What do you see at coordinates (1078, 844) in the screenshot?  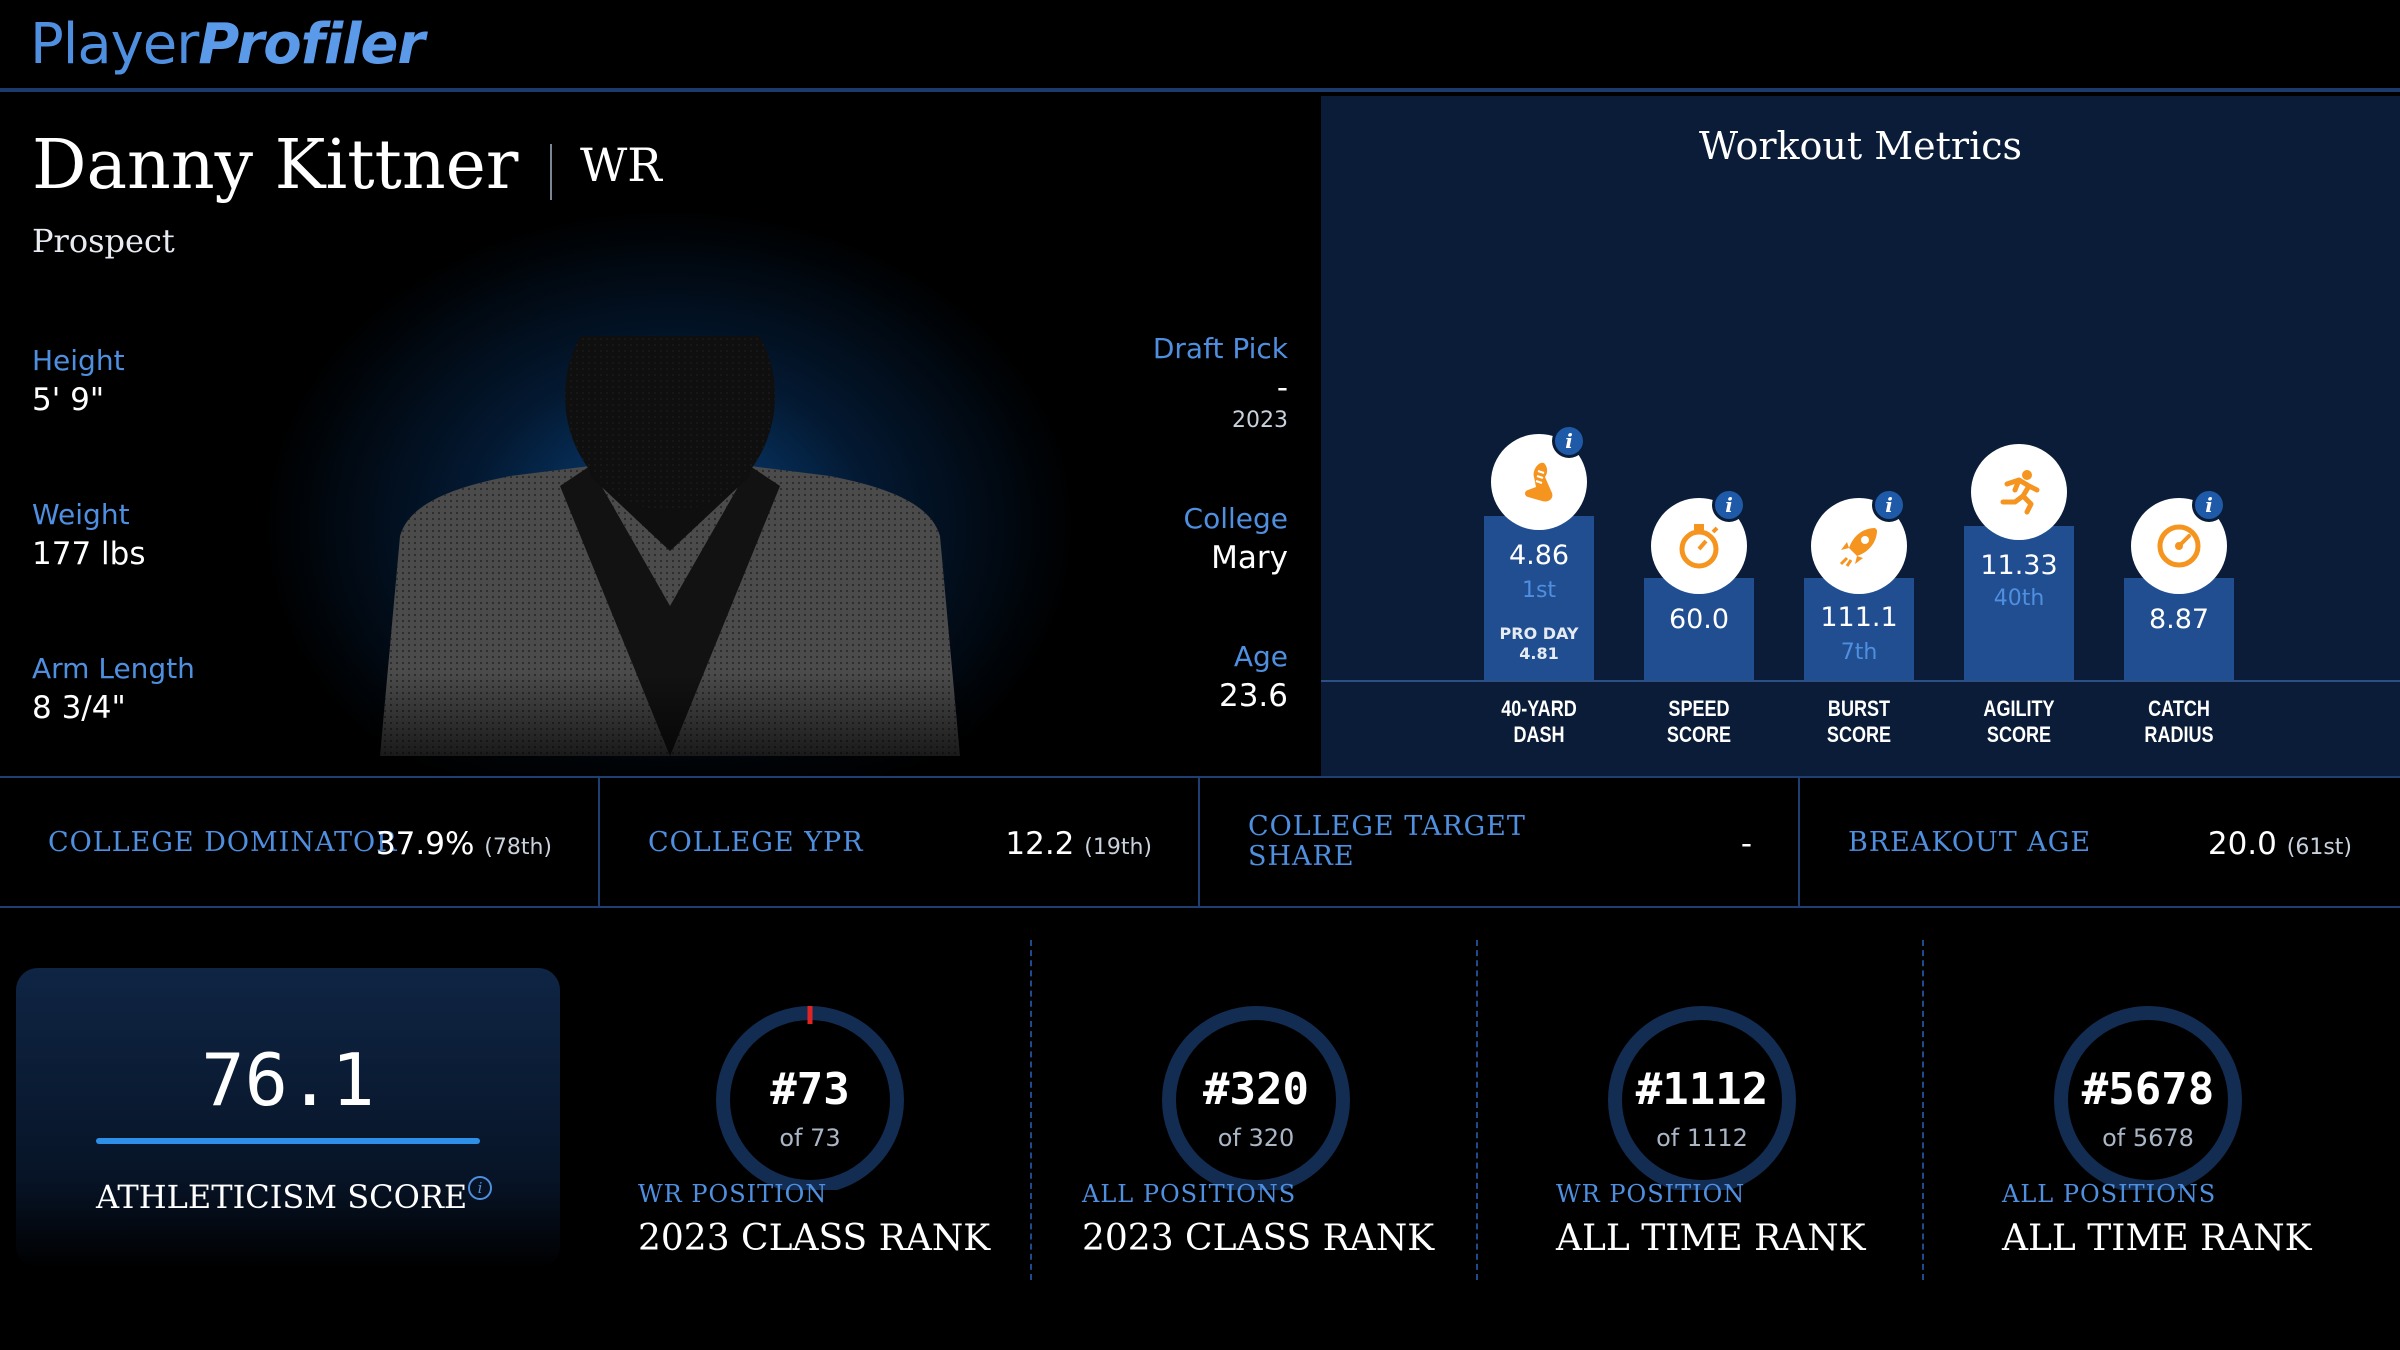 I see `college-ypr-value: 12.2 (19th)` at bounding box center [1078, 844].